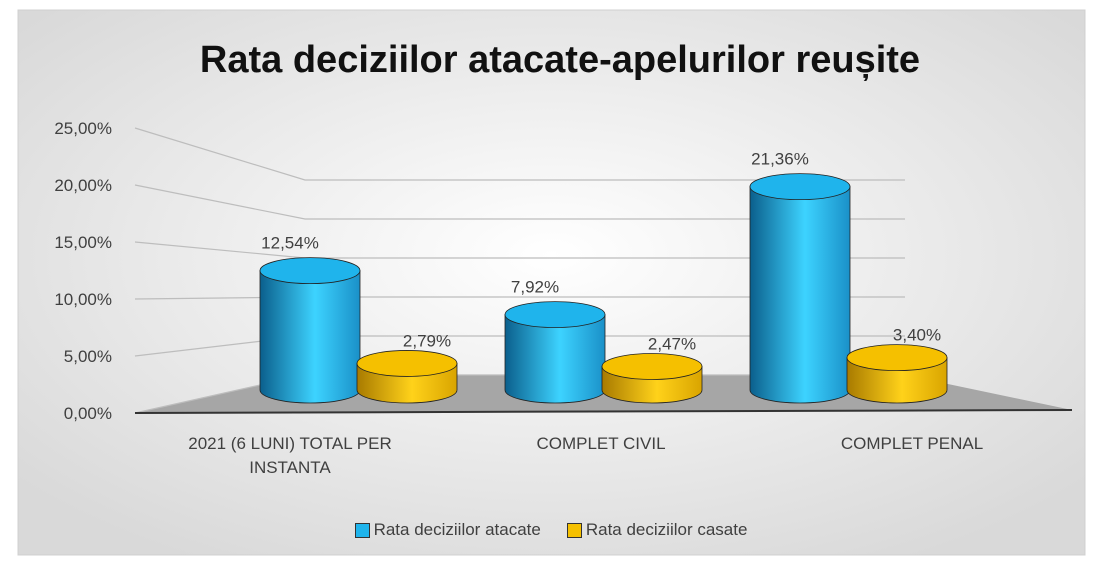  I want to click on y-tick-label: 10,00%, so click(83, 299).